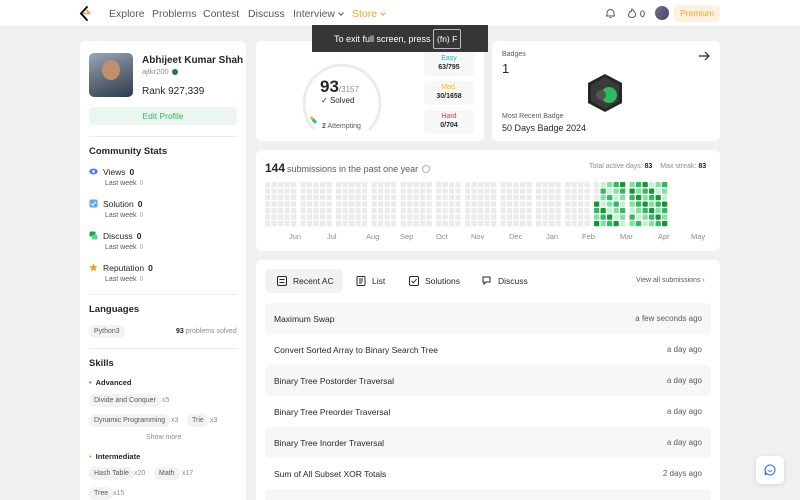 Image resolution: width=800 pixels, height=500 pixels. I want to click on skill-tag: Dynamic Programming, so click(130, 420).